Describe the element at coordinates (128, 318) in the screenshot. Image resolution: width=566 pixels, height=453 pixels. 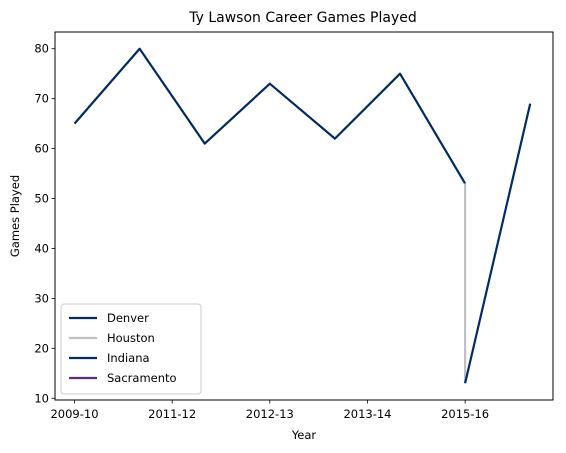
I see `legend-label-denver: Denver` at that location.